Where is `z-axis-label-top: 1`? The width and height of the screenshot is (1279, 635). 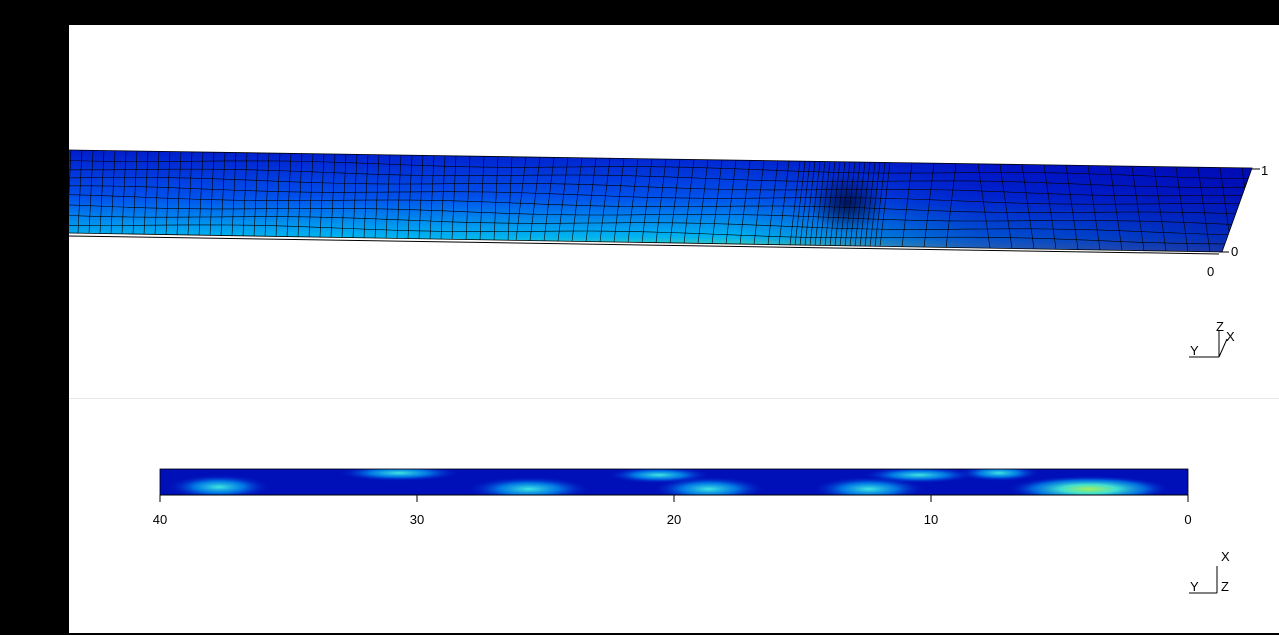 z-axis-label-top: 1 is located at coordinates (1264, 170).